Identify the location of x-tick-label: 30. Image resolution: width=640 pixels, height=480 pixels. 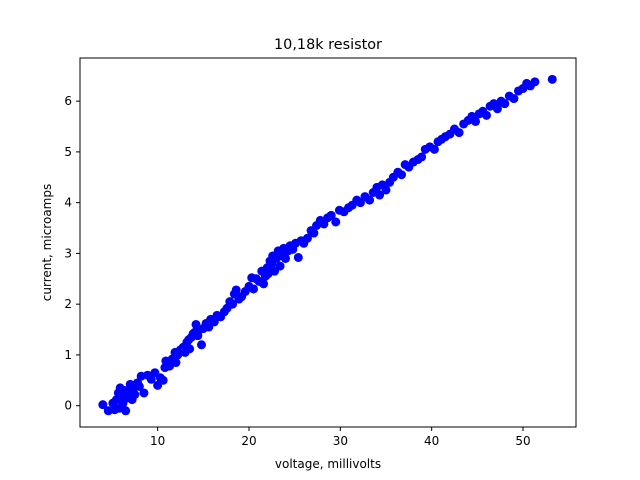
(340, 441).